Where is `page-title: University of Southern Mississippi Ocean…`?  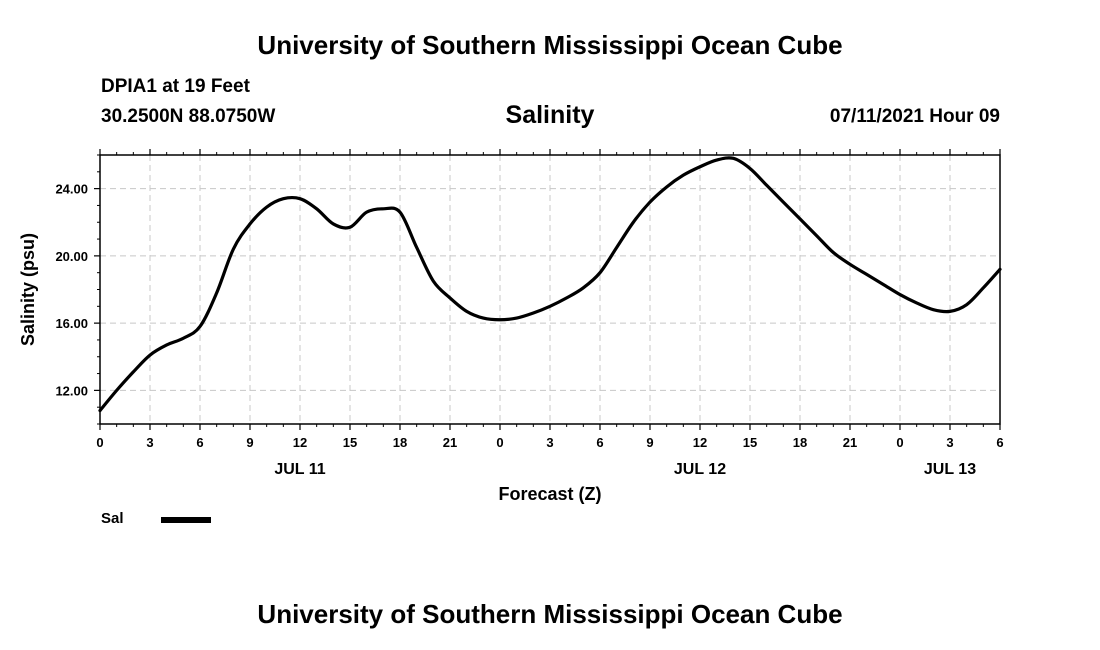 page-title: University of Southern Mississippi Ocean… is located at coordinates (550, 45).